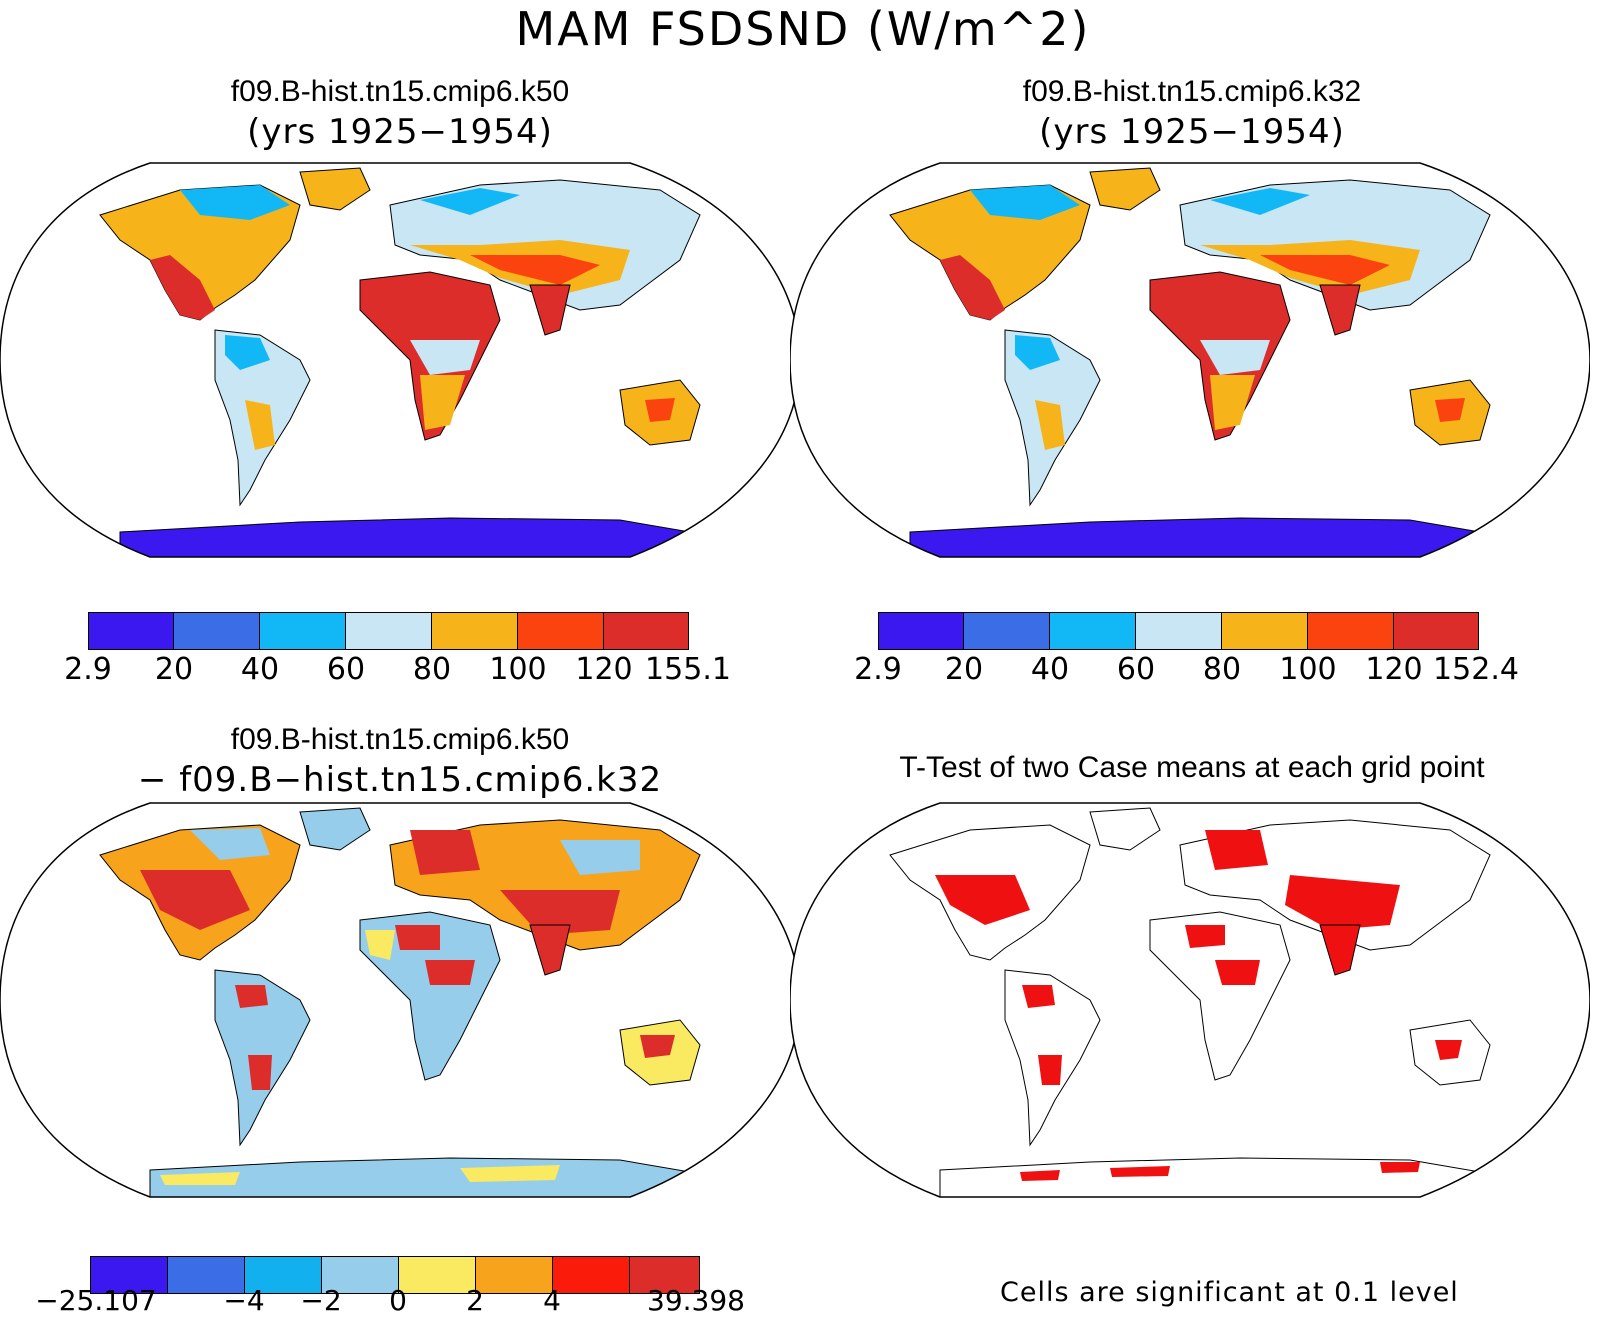 The width and height of the screenshot is (1606, 1336). I want to click on colorbar-label: 0, so click(398, 1300).